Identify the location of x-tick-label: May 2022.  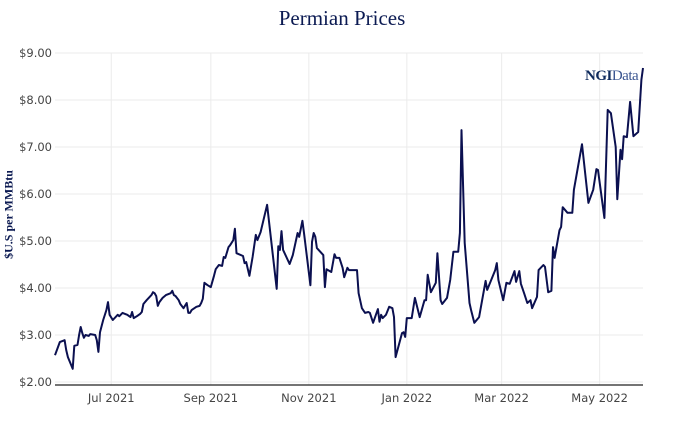
(599, 398).